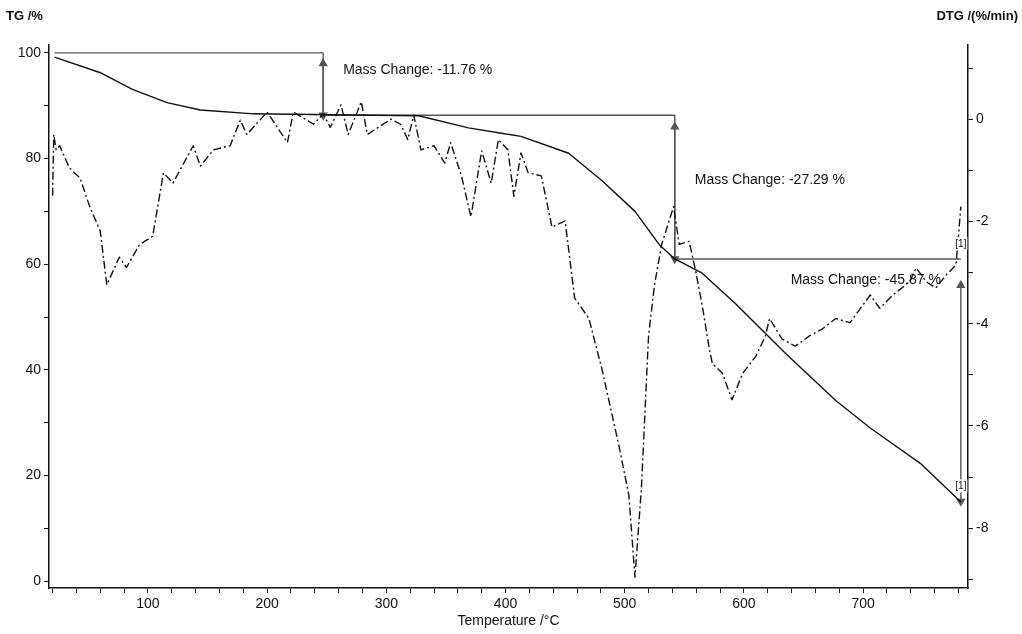 This screenshot has width=1022, height=634. What do you see at coordinates (980, 118) in the screenshot?
I see `y2-tick-label: 0` at bounding box center [980, 118].